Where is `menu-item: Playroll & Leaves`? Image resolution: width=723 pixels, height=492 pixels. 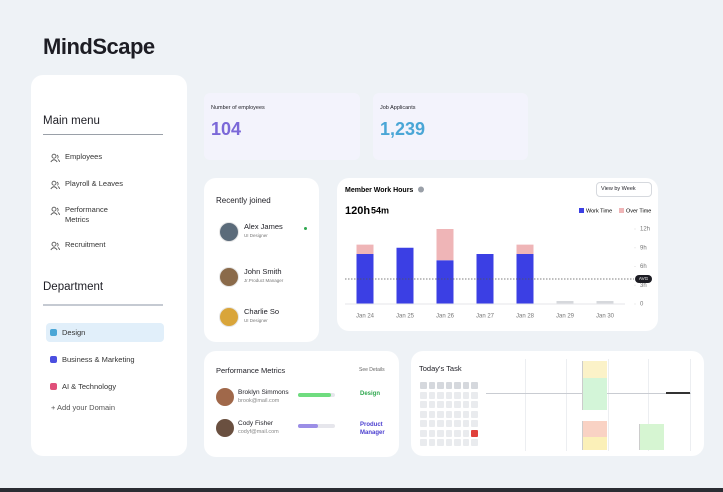
menu-item: Playroll & Leaves is located at coordinates (94, 183).